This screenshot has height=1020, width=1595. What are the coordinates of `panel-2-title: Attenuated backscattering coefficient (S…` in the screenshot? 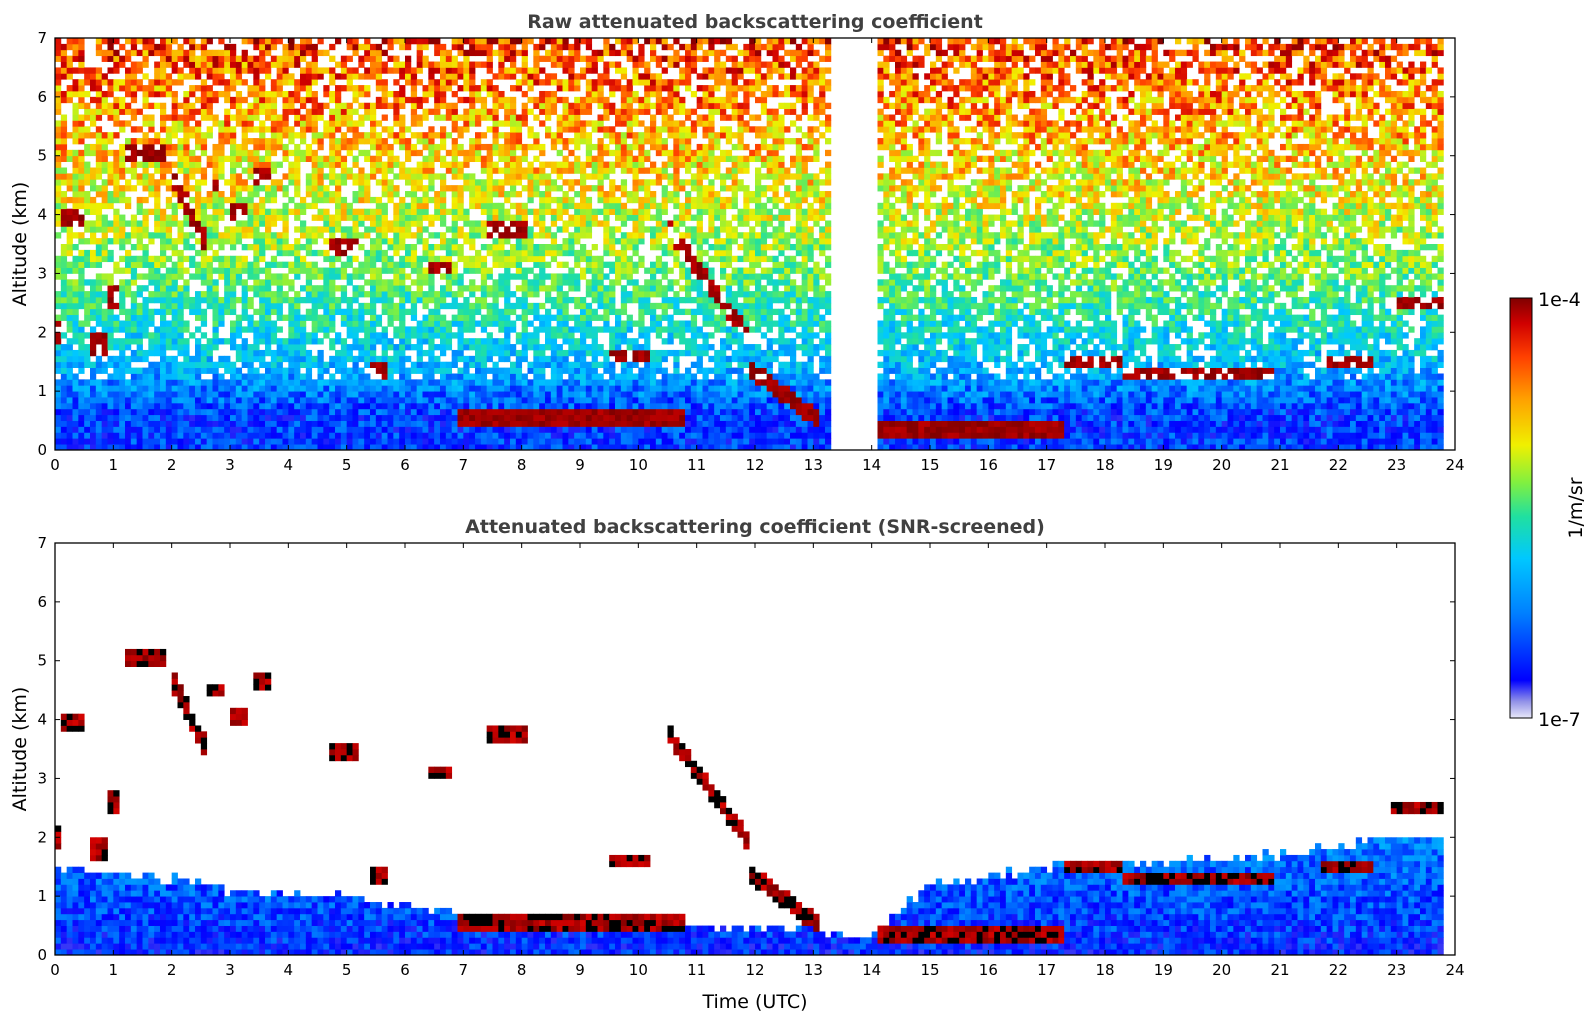 It's located at (755, 527).